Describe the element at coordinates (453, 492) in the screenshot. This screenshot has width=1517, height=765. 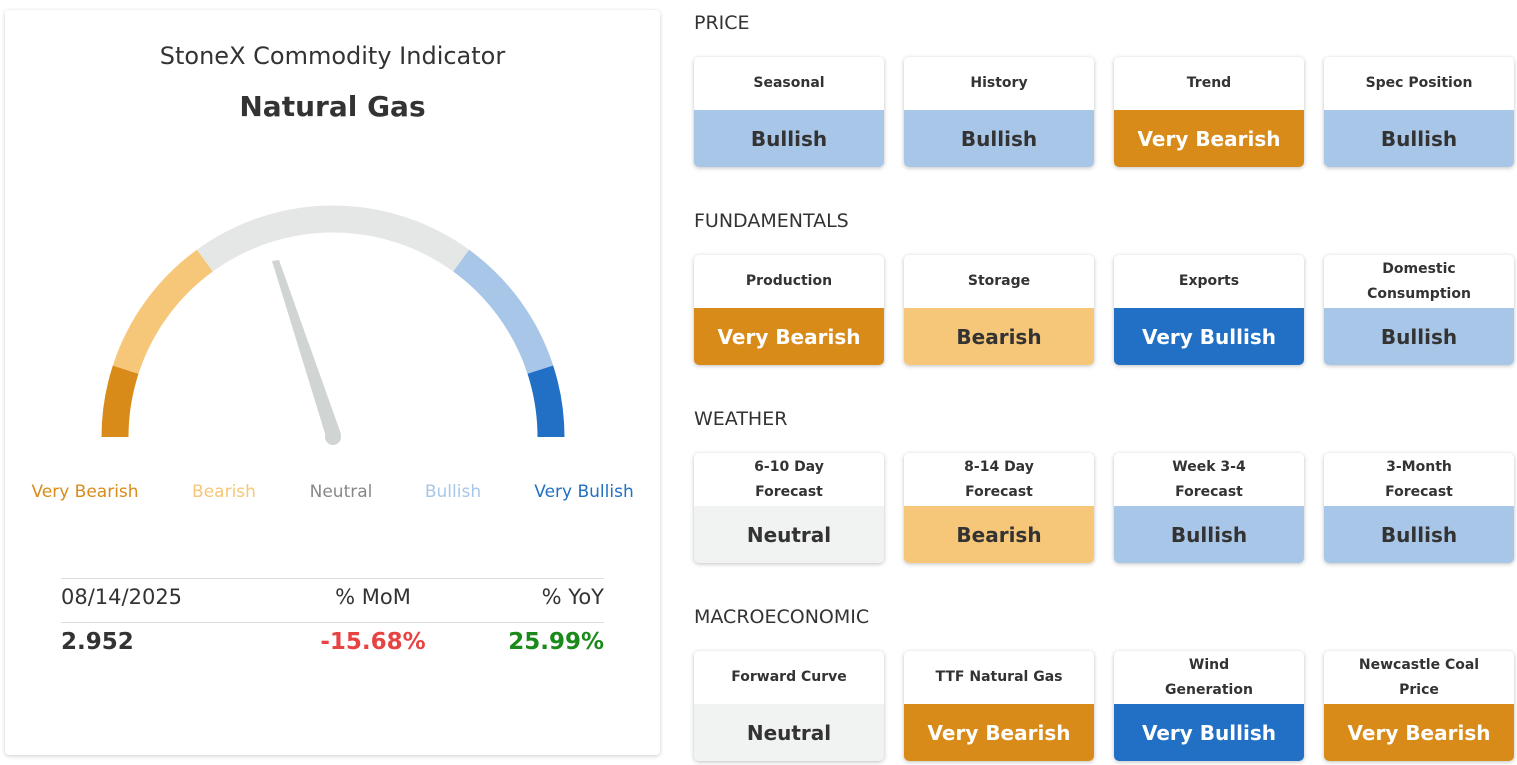
I see `gauge-label: Bullish` at that location.